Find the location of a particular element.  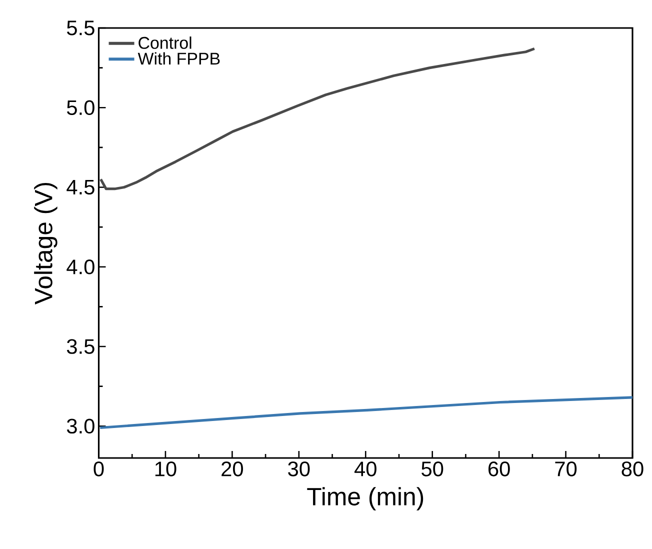

x-tick-label: 20 is located at coordinates (232, 469).